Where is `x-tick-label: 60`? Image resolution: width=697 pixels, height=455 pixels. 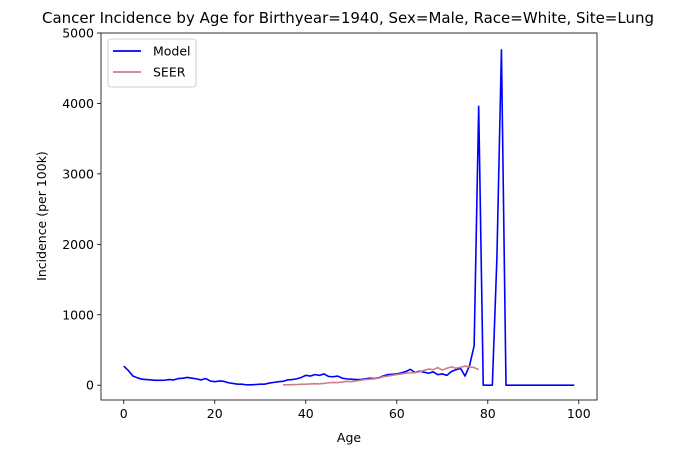 x-tick-label: 60 is located at coordinates (397, 413).